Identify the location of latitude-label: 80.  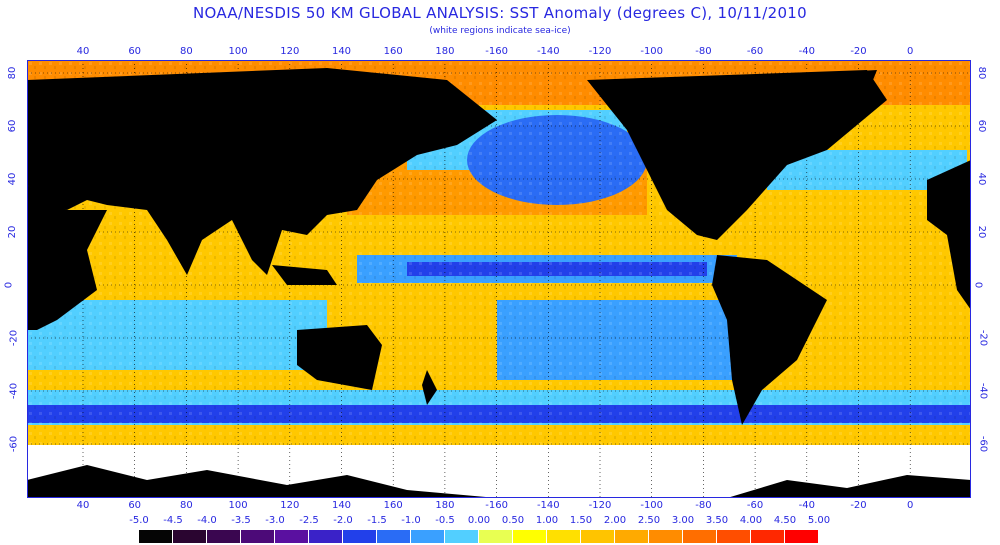
(981, 73).